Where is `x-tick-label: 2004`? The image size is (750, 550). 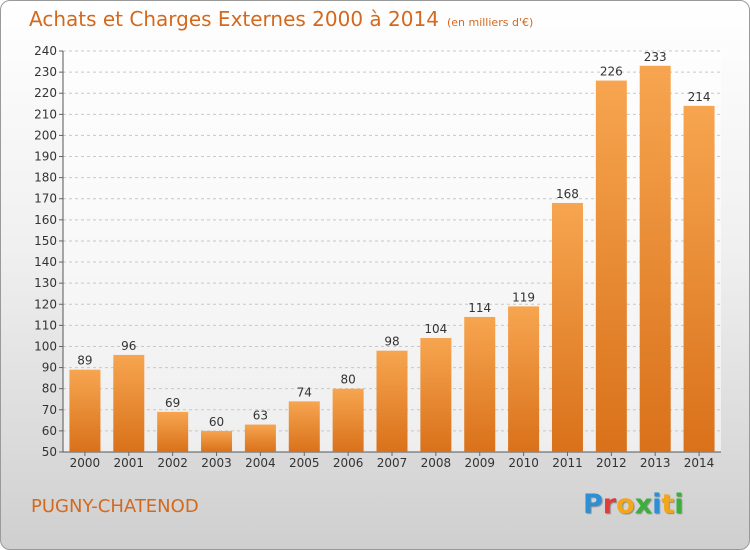
x-tick-label: 2004 is located at coordinates (260, 463).